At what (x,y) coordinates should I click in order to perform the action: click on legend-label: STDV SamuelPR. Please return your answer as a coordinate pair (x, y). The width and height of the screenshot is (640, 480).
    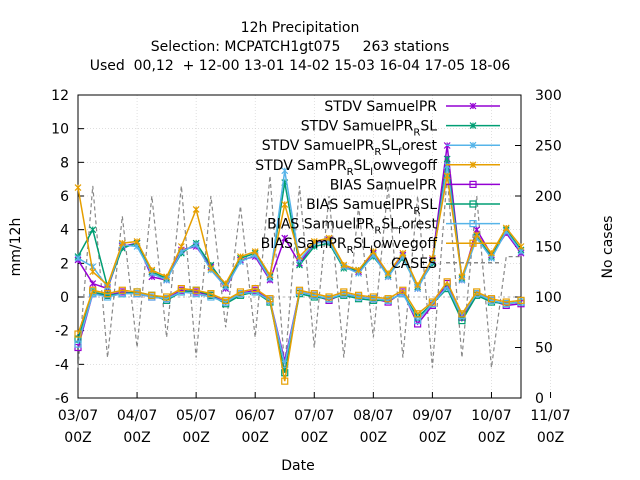
    Looking at the image, I should click on (380, 107).